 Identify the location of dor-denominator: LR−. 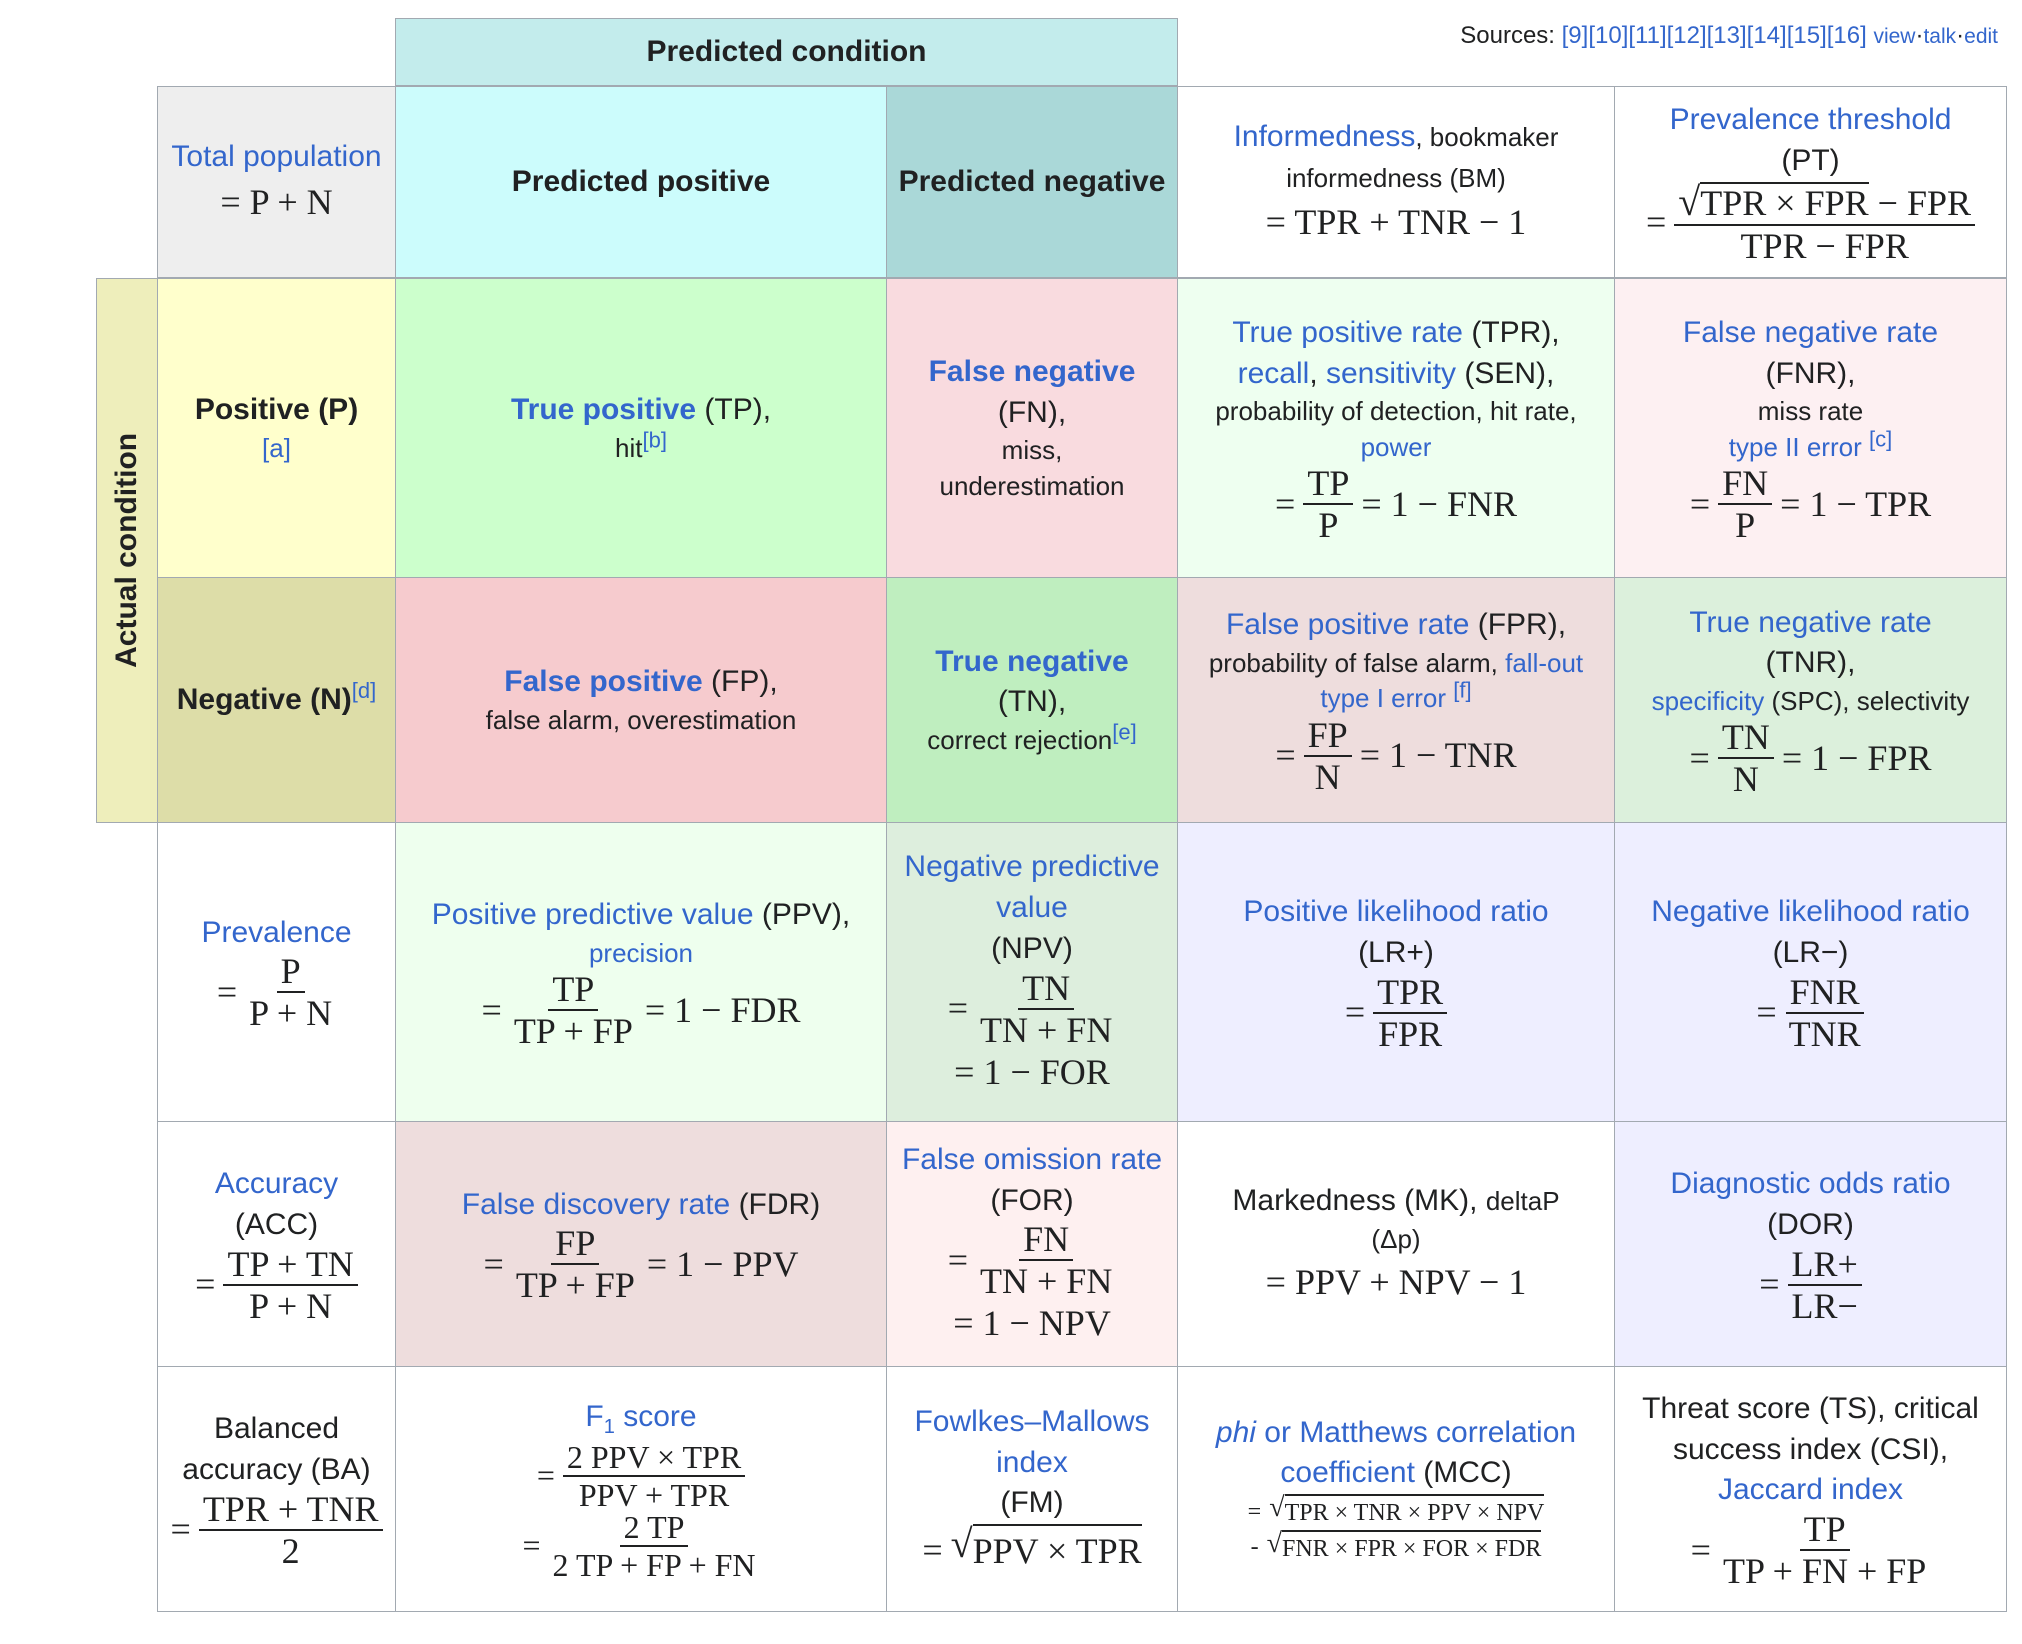
(1824, 1305).